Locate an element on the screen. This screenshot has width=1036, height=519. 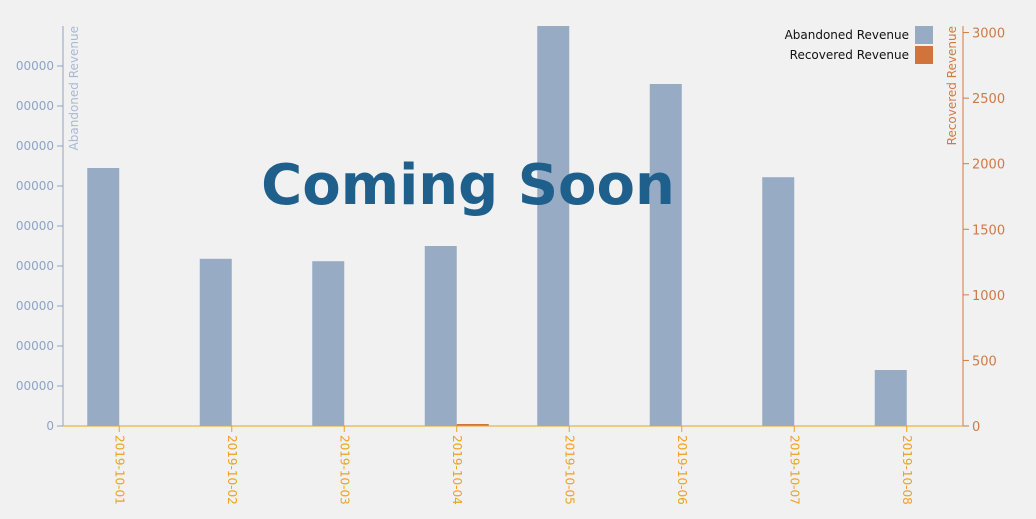
right-tick-label: 2000 is located at coordinates (988, 165).